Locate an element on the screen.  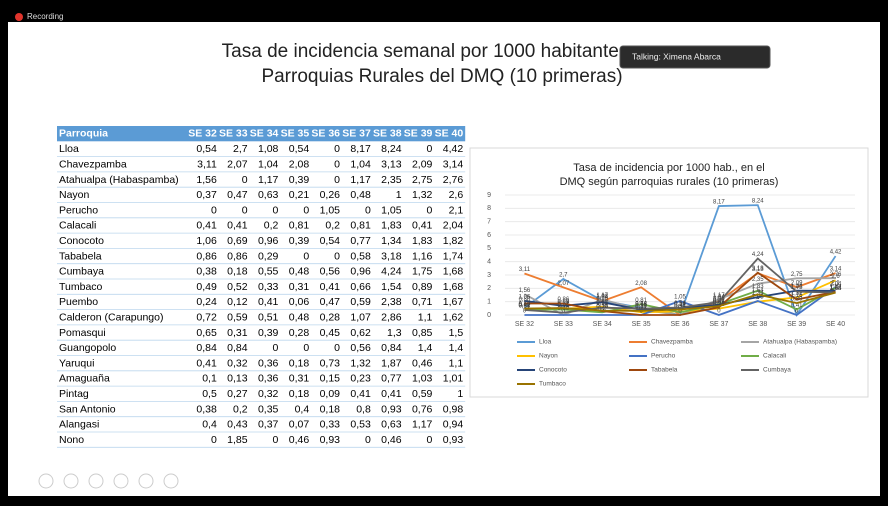
header-cell: SE 40 is located at coordinates (449, 133).